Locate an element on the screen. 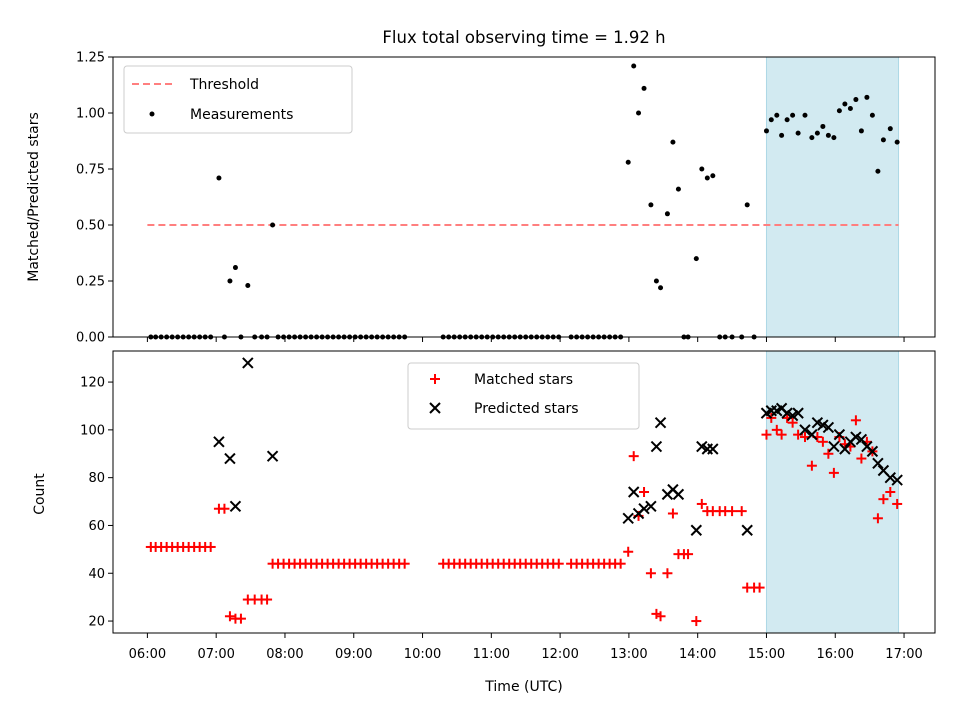 This screenshot has height=724, width=960. top-shaded-span is located at coordinates (832, 197).